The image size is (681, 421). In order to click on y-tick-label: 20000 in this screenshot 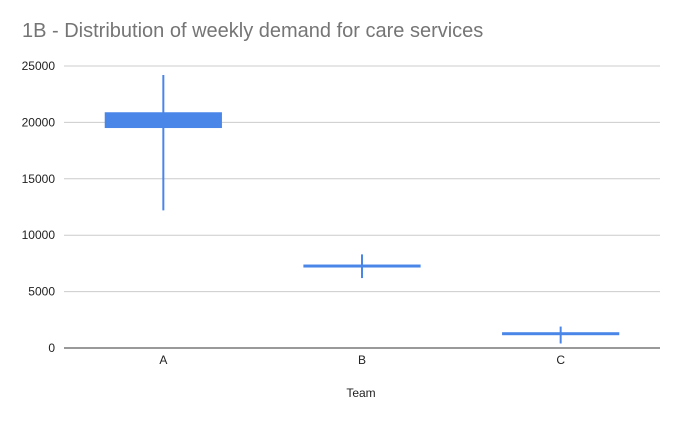, I will do `click(39, 122)`.